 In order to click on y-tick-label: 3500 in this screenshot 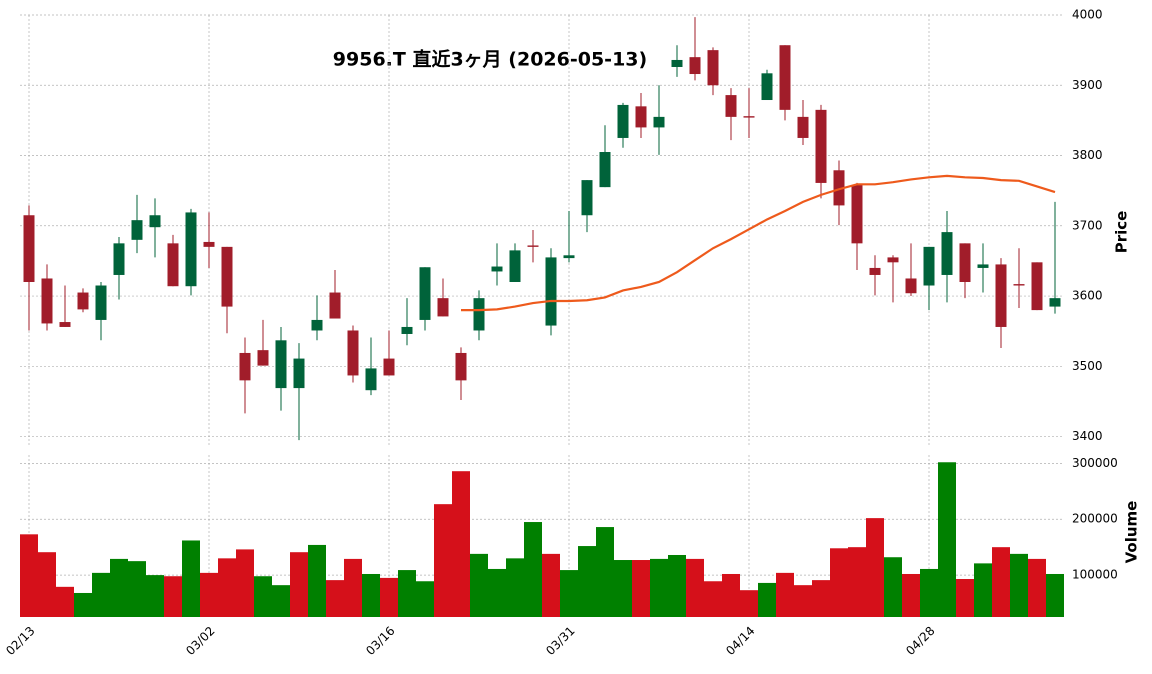, I will do `click(1087, 366)`.